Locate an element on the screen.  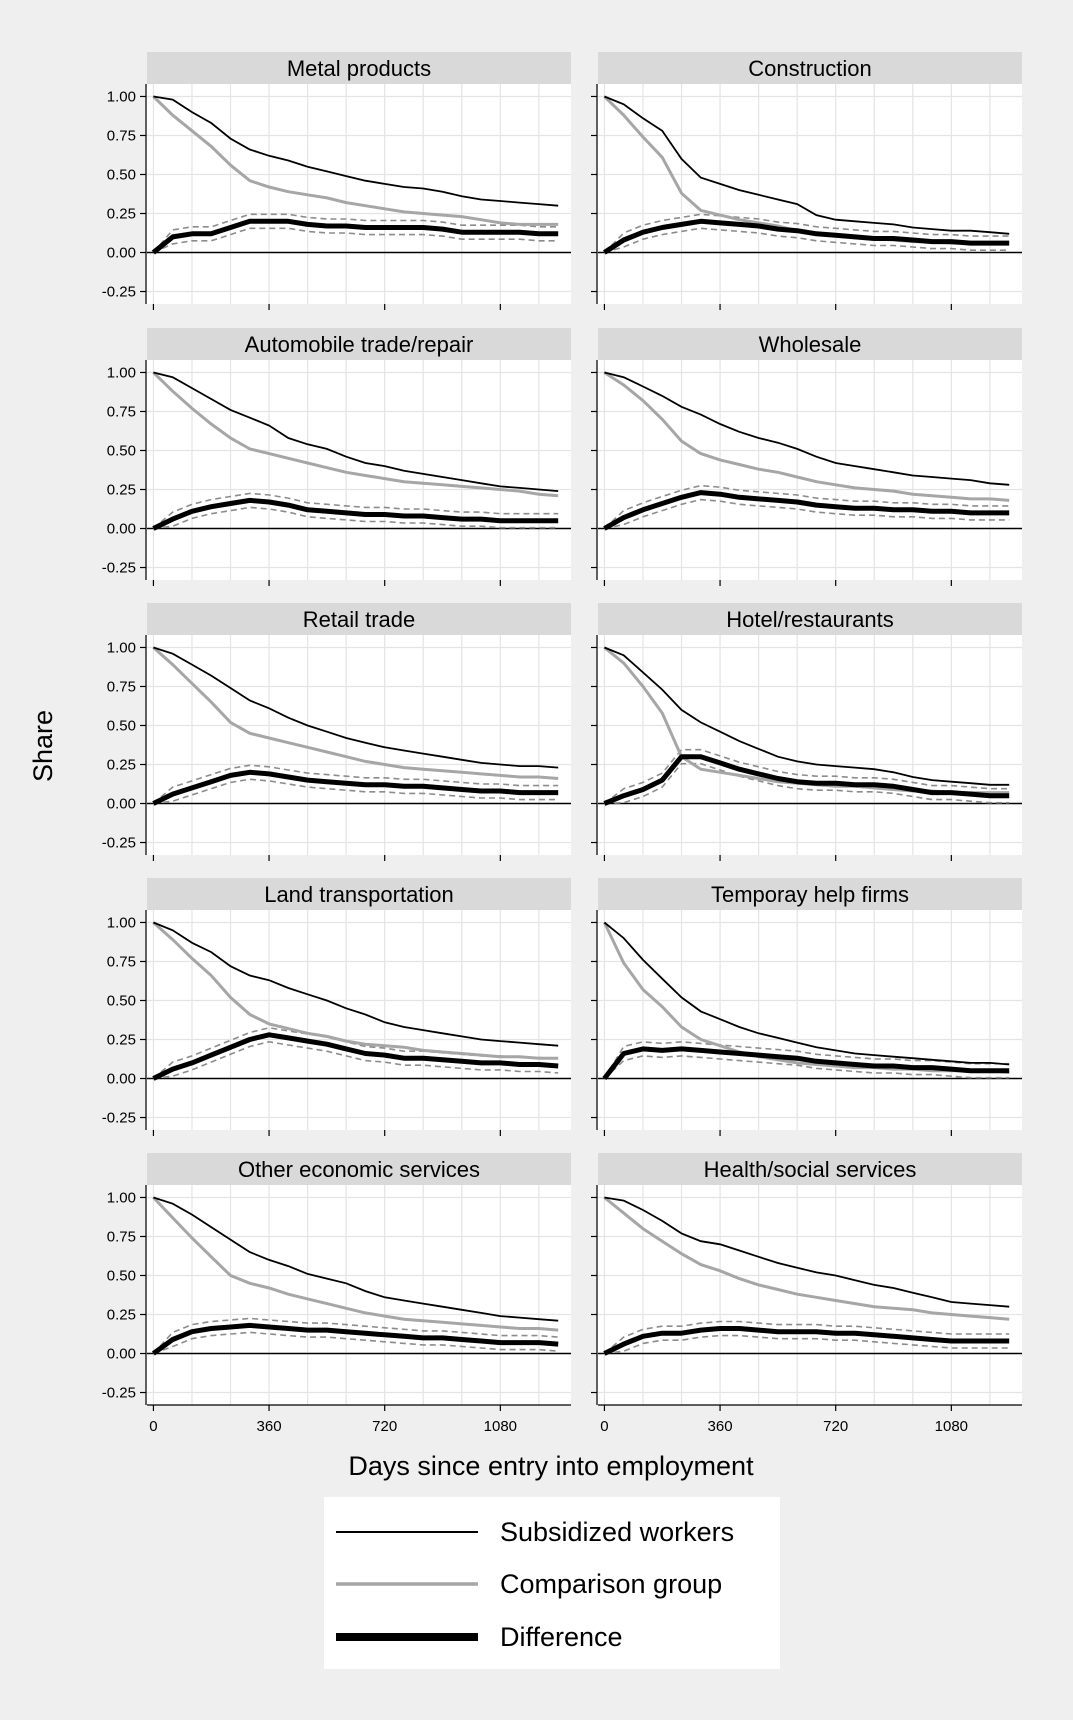
panel-title: Construction is located at coordinates (810, 68).